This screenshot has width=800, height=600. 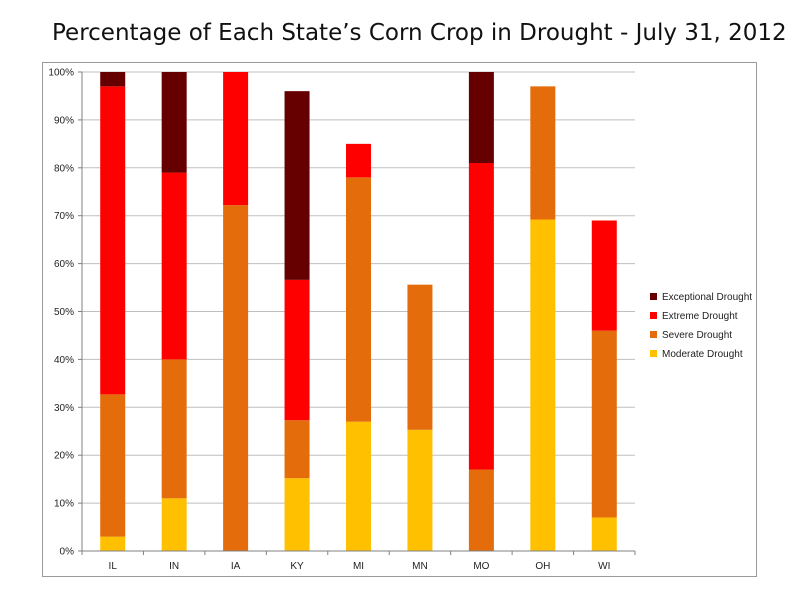 What do you see at coordinates (174, 122) in the screenshot?
I see `bar-in-exceptional-drought` at bounding box center [174, 122].